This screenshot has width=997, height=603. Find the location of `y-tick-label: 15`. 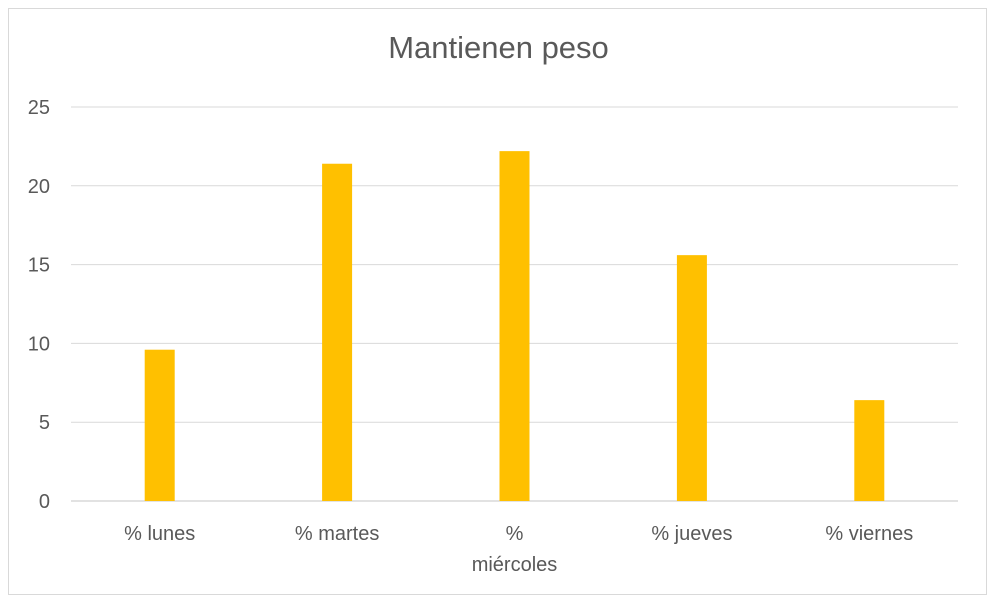

y-tick-label: 15 is located at coordinates (39, 266).